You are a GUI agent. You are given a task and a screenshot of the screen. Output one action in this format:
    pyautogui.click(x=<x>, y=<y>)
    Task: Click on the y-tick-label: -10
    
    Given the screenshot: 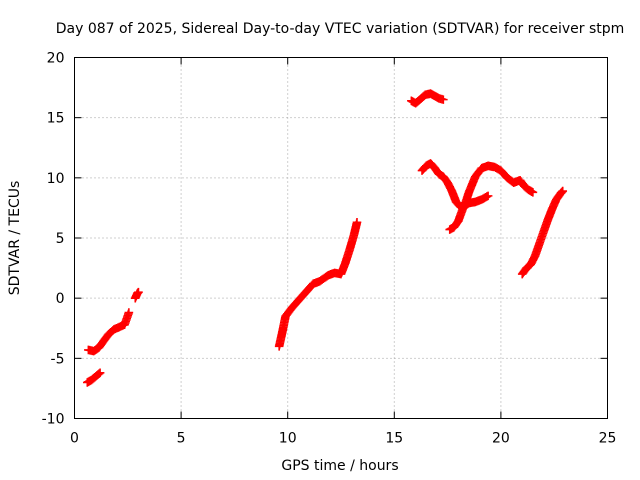 What is the action you would take?
    pyautogui.click(x=53, y=420)
    